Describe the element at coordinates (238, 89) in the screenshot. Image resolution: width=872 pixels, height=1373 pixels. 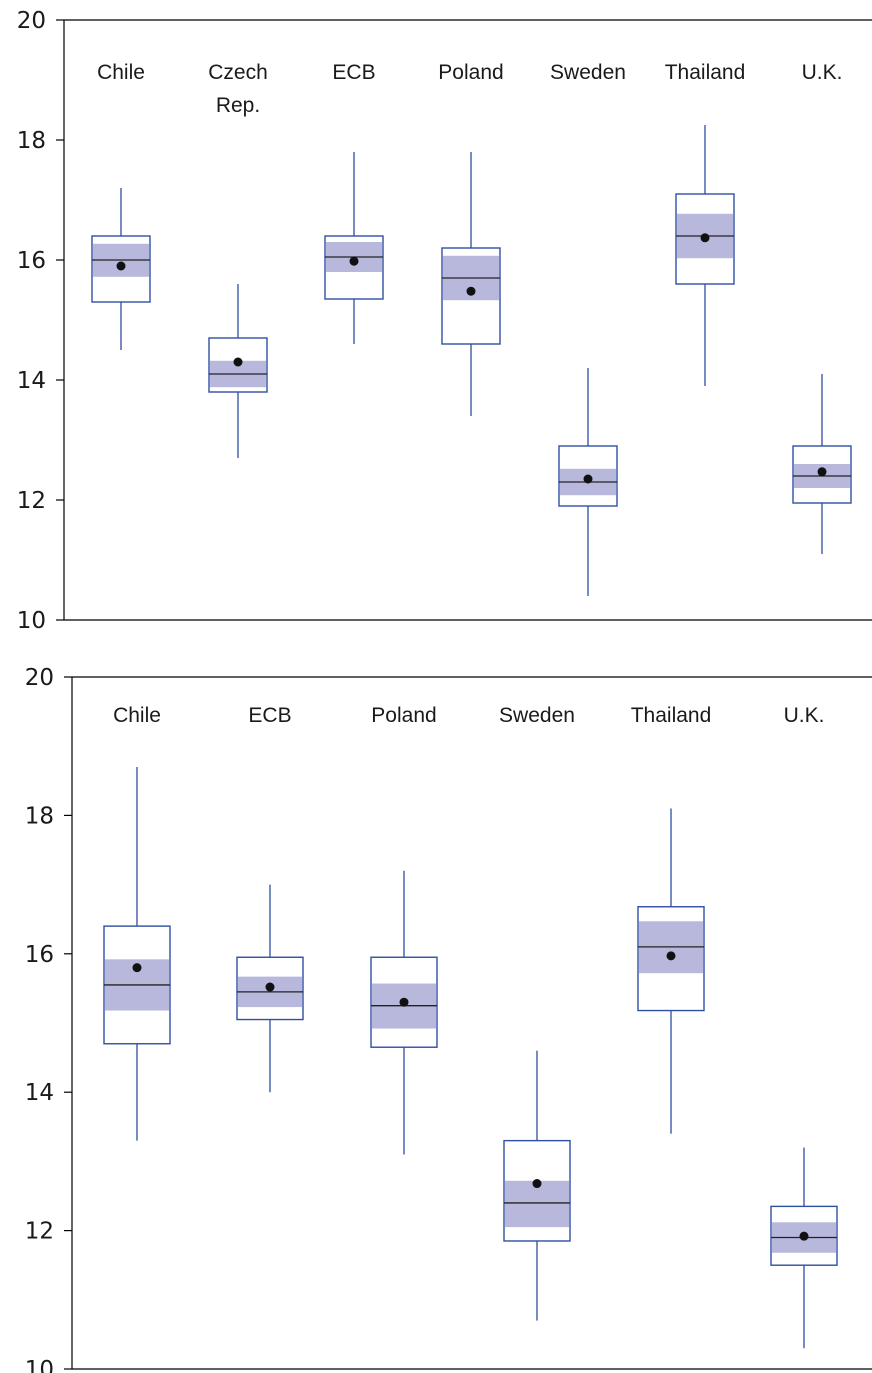
I see `category-label: Czech Rep.` at that location.